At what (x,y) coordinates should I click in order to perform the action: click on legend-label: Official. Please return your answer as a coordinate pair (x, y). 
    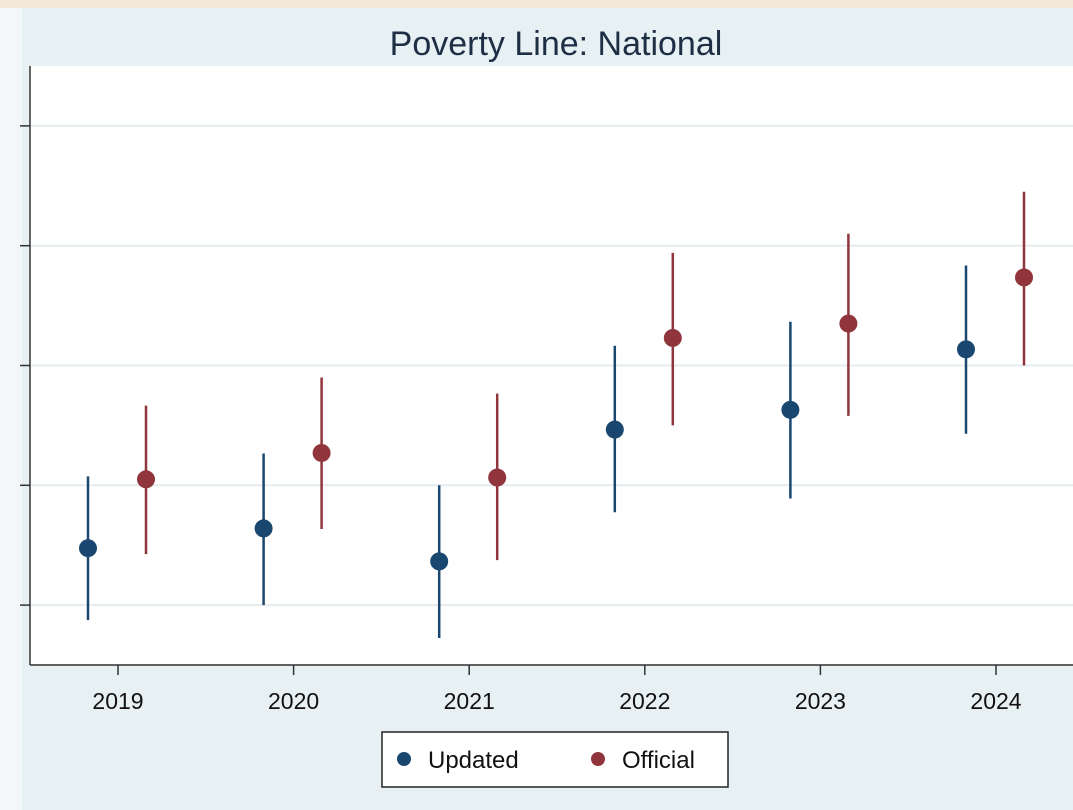
    Looking at the image, I should click on (658, 760).